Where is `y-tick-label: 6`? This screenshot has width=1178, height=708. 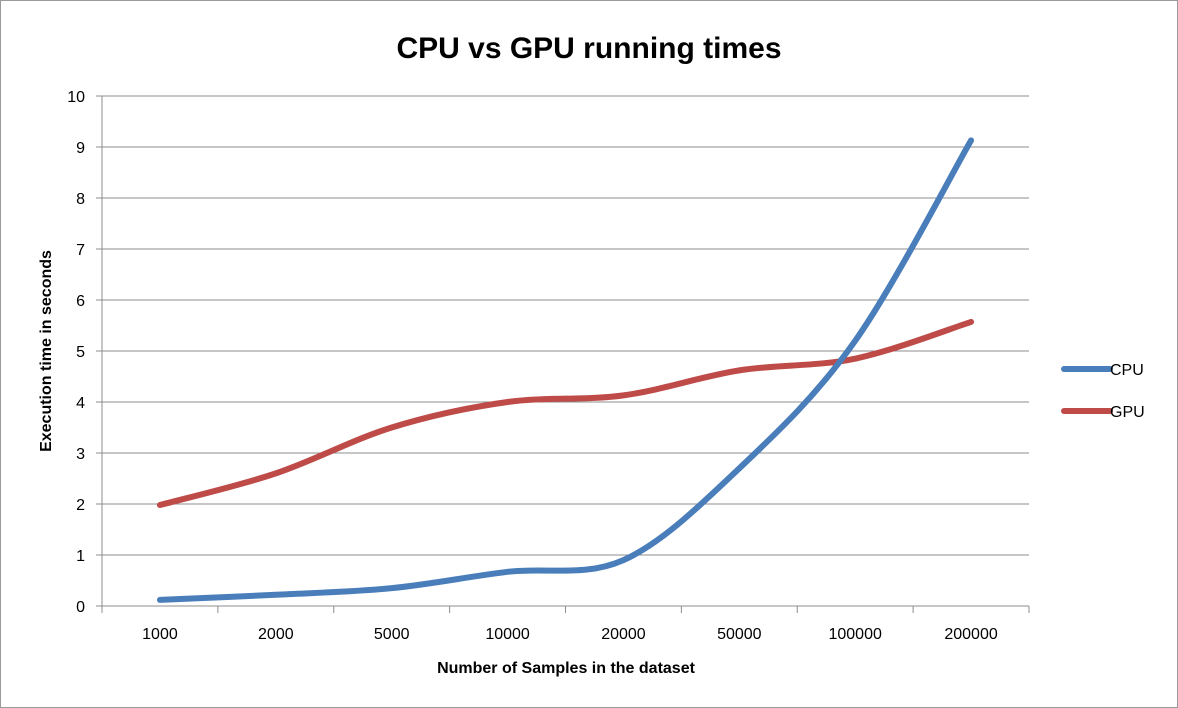
y-tick-label: 6 is located at coordinates (80, 301).